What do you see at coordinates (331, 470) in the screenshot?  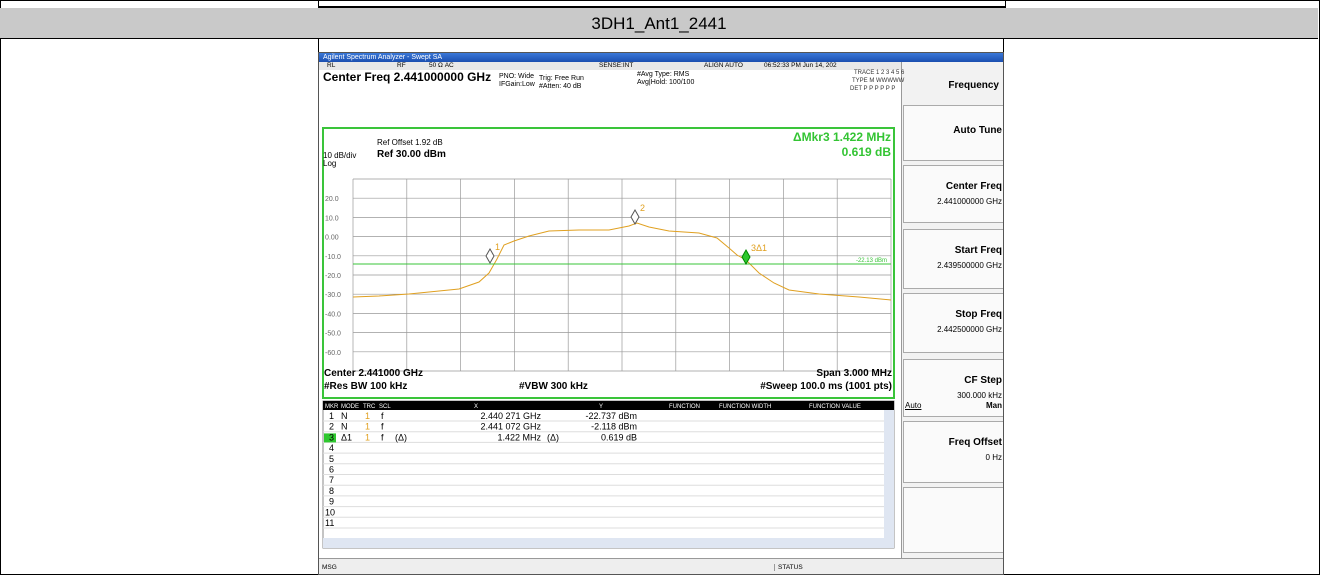 I see `mkr: 6` at bounding box center [331, 470].